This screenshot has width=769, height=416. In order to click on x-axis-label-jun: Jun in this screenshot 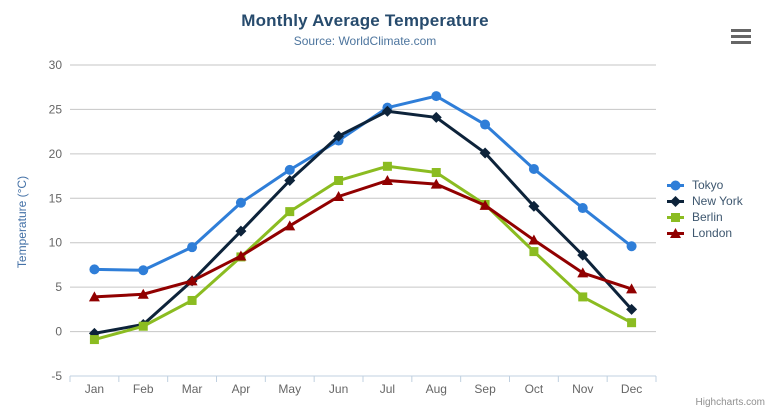, I will do `click(338, 389)`.